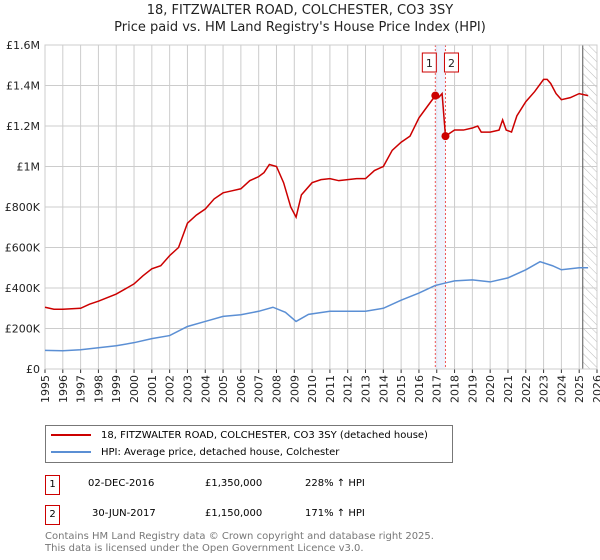 The image size is (600, 560). What do you see at coordinates (241, 389) in the screenshot?
I see `x-tick-label: 2006` at bounding box center [241, 389].